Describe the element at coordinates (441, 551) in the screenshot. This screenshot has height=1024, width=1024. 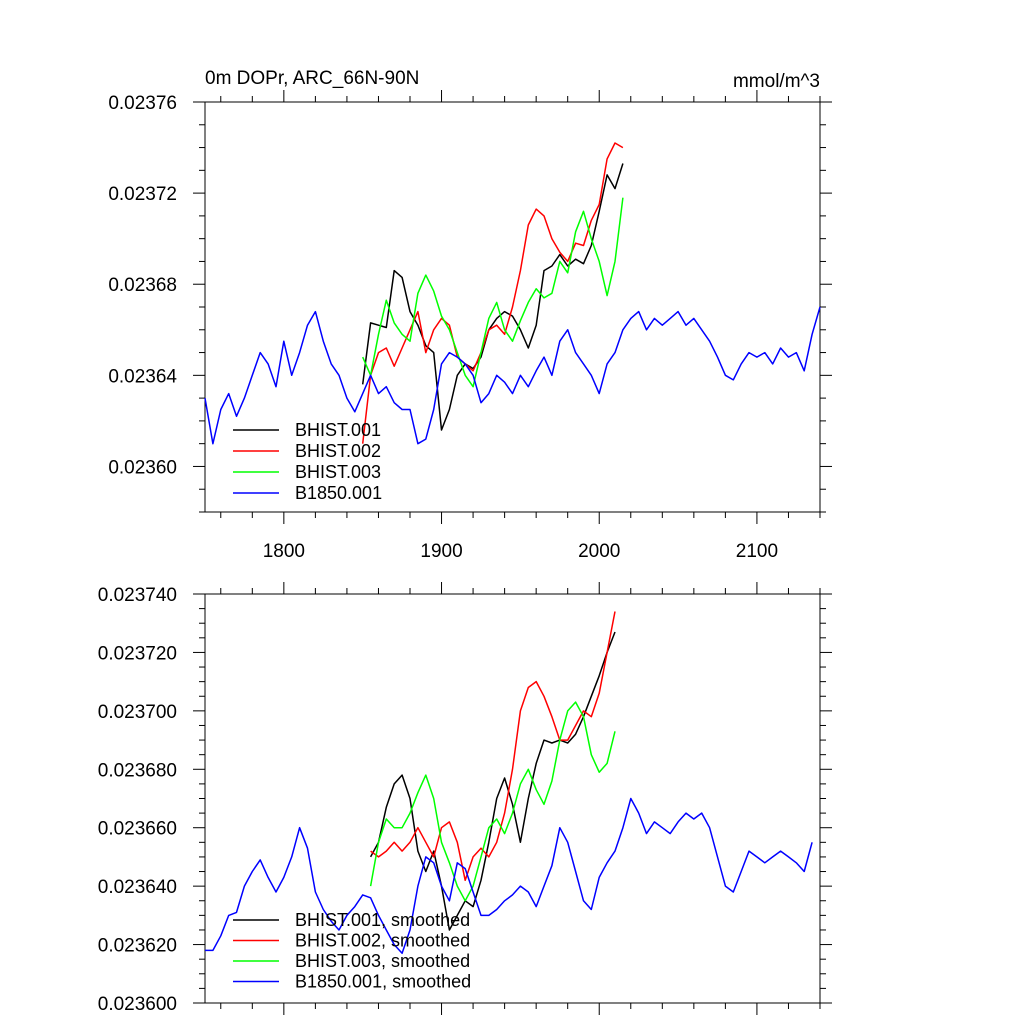
I see `x-tick-label: 1900` at that location.